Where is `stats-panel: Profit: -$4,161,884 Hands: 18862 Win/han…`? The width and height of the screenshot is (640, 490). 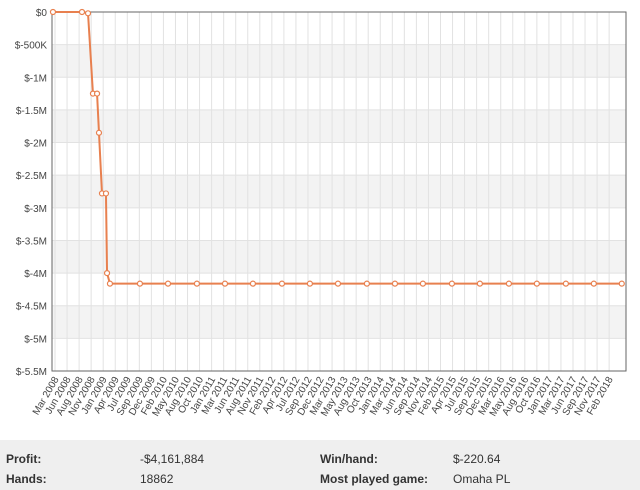
stats-panel: Profit: -$4,161,884 Hands: 18862 Win/han… is located at coordinates (320, 465).